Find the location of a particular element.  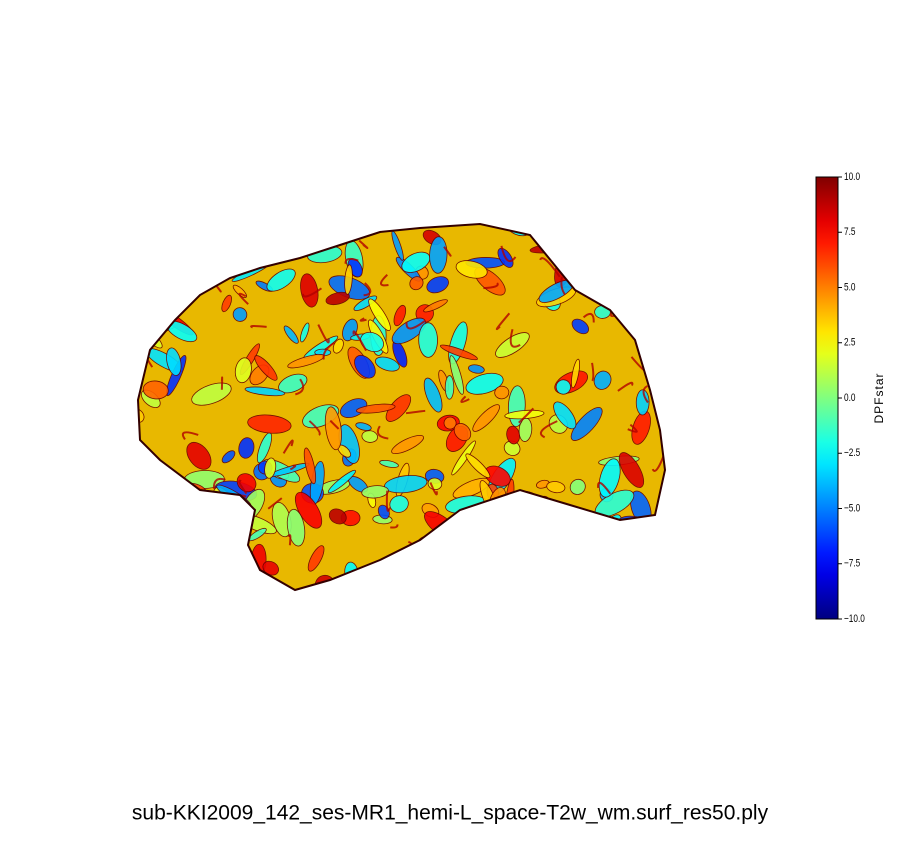

colorbar-tick-label: 7.5 is located at coordinates (849, 232).